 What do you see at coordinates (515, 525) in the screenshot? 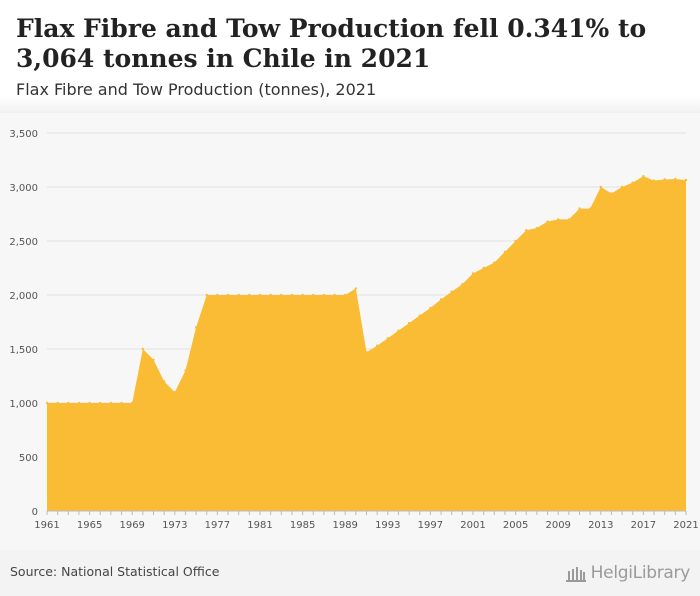
I see `x-tick-label: 2005` at bounding box center [515, 525].